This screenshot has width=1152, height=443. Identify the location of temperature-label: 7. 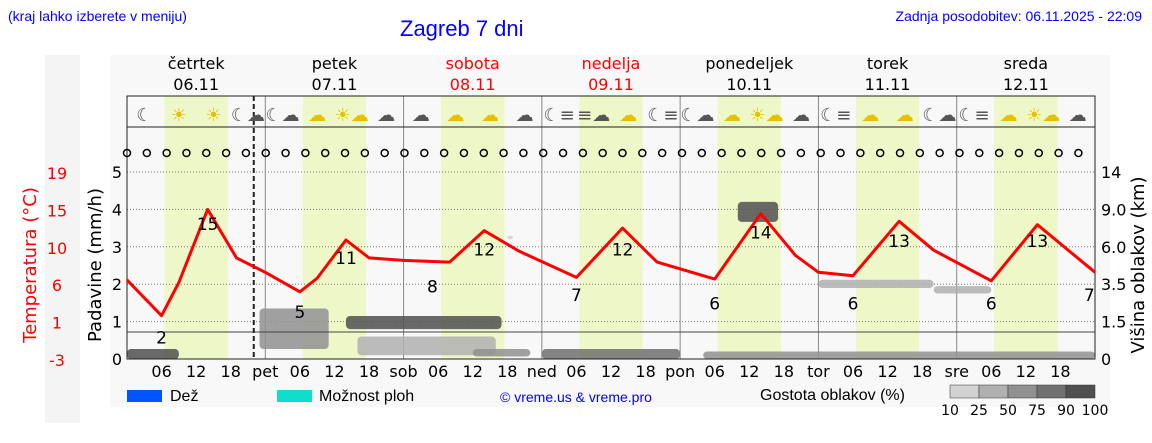
(576, 296).